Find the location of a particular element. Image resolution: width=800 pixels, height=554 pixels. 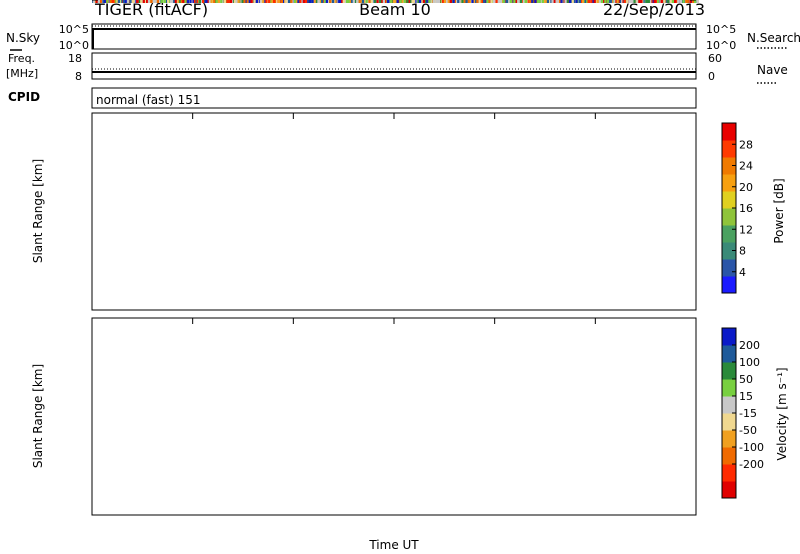

freq-panel: Freq. [MHz] 18 8 60 0 Nave is located at coordinates (397, 68).